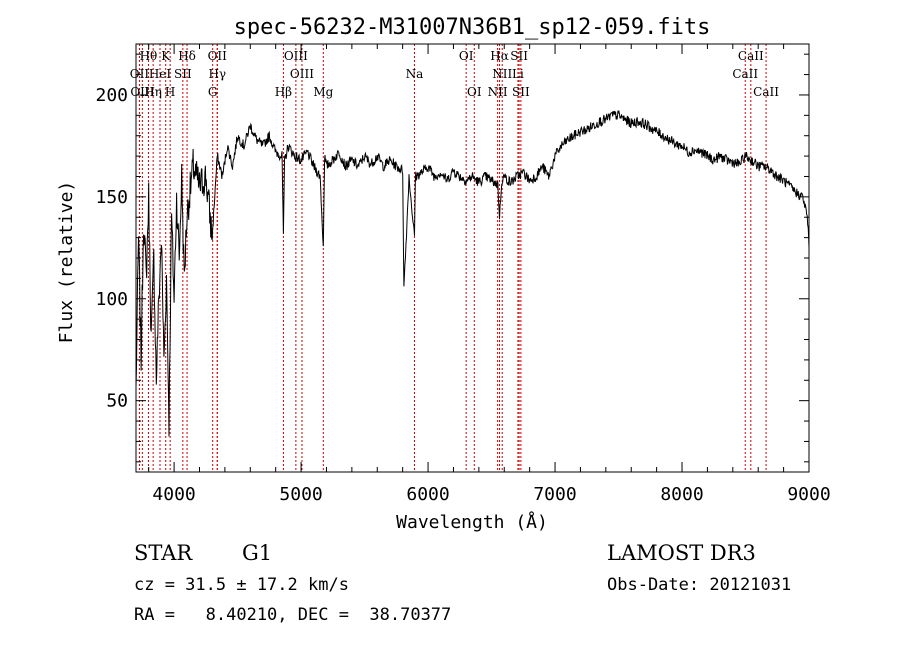 Image resolution: width=900 pixels, height=649 pixels. I want to click on line-marker-label-9: OII, so click(140, 74).